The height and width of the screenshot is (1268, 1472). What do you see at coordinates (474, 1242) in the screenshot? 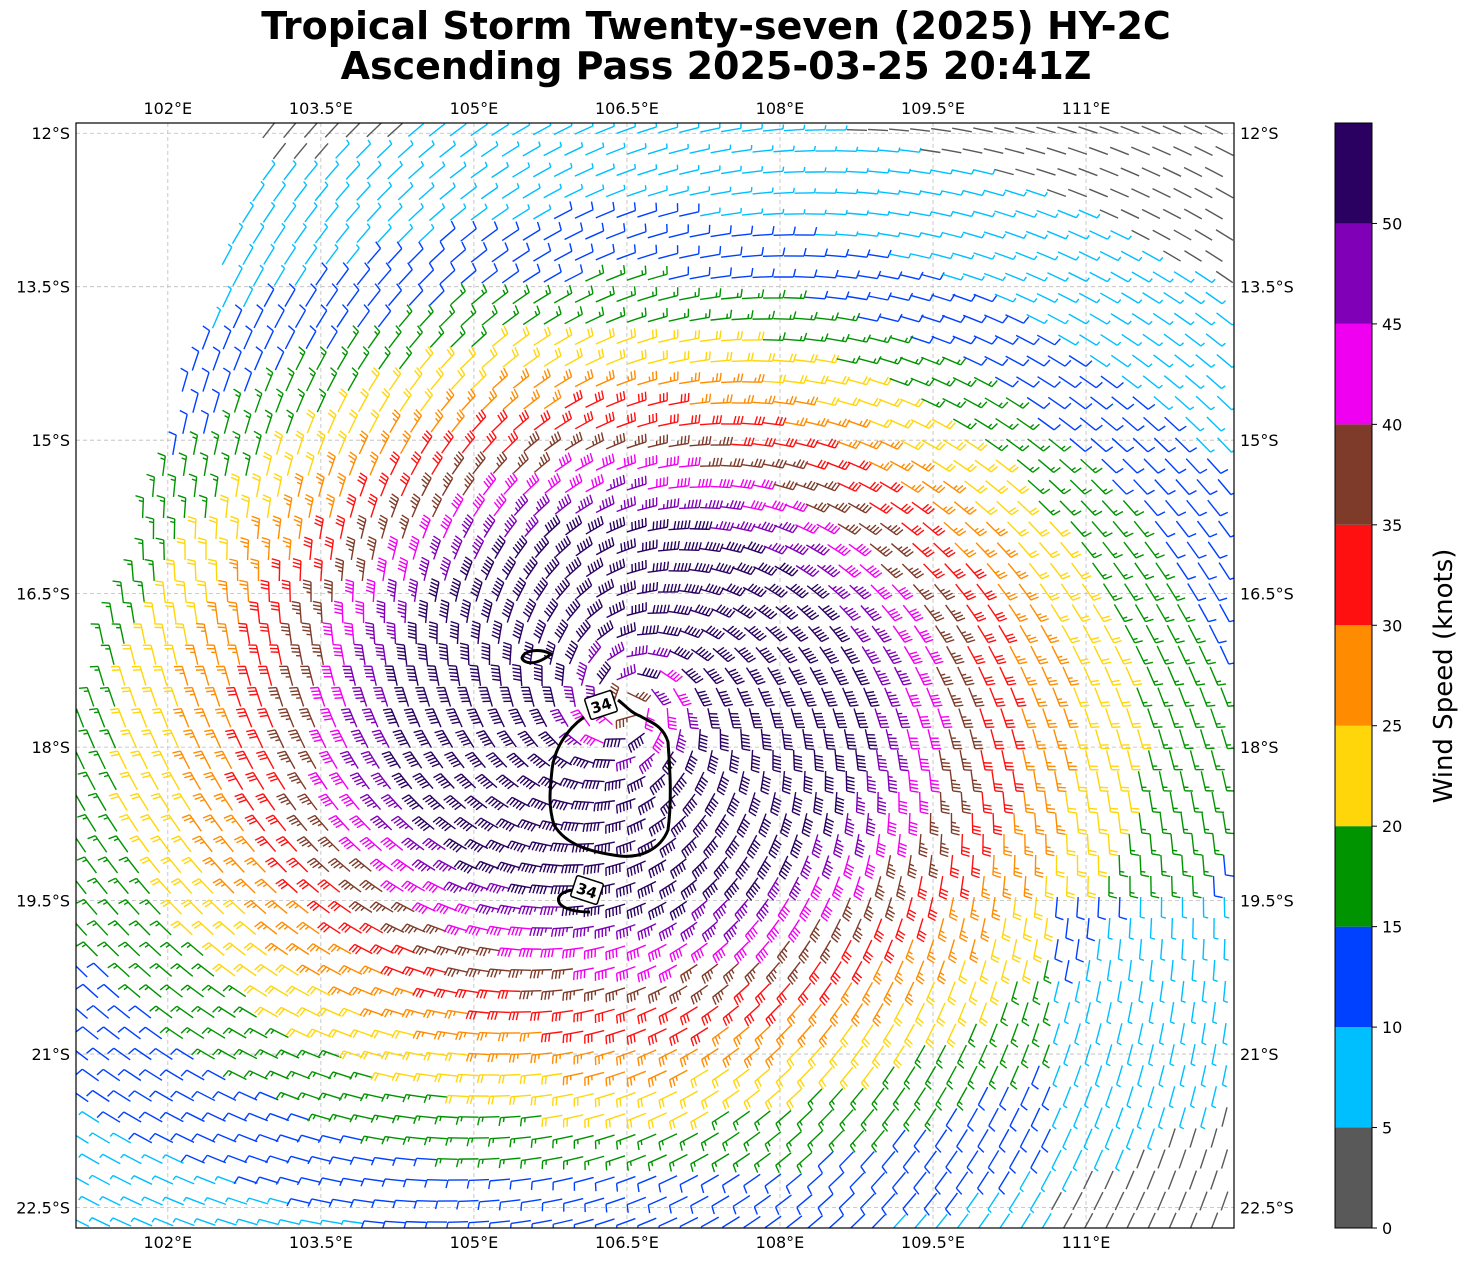
I see `lon-tick-bottom-2: 105°E` at bounding box center [474, 1242].